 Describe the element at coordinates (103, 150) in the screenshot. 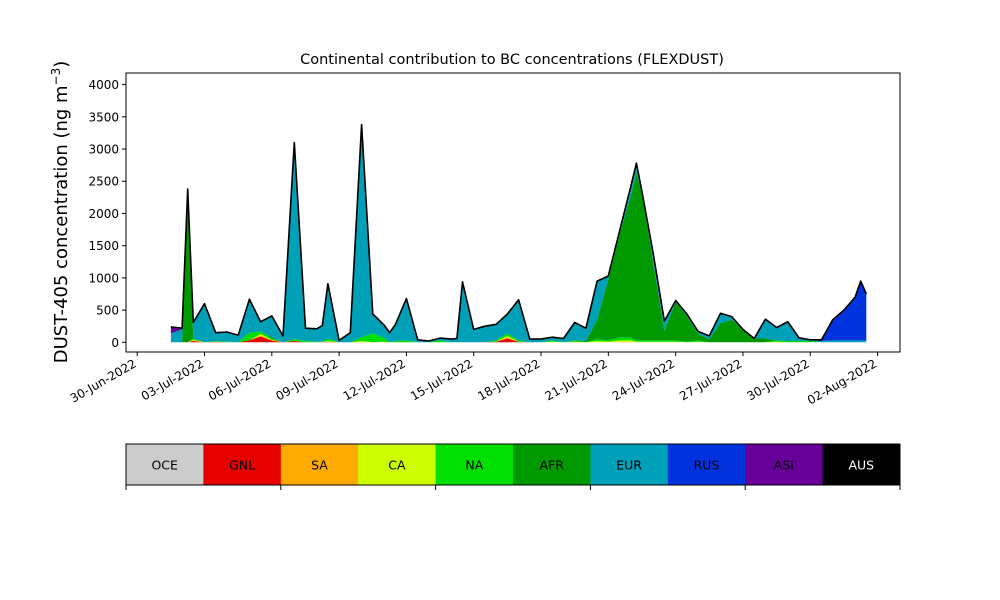

I see `y-tick-label: 3000` at that location.